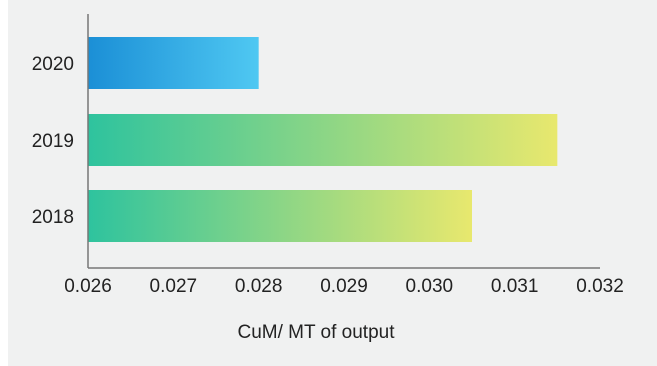 Image resolution: width=657 pixels, height=366 pixels. What do you see at coordinates (53, 64) in the screenshot?
I see `y-tick-label-2020: 2020` at bounding box center [53, 64].